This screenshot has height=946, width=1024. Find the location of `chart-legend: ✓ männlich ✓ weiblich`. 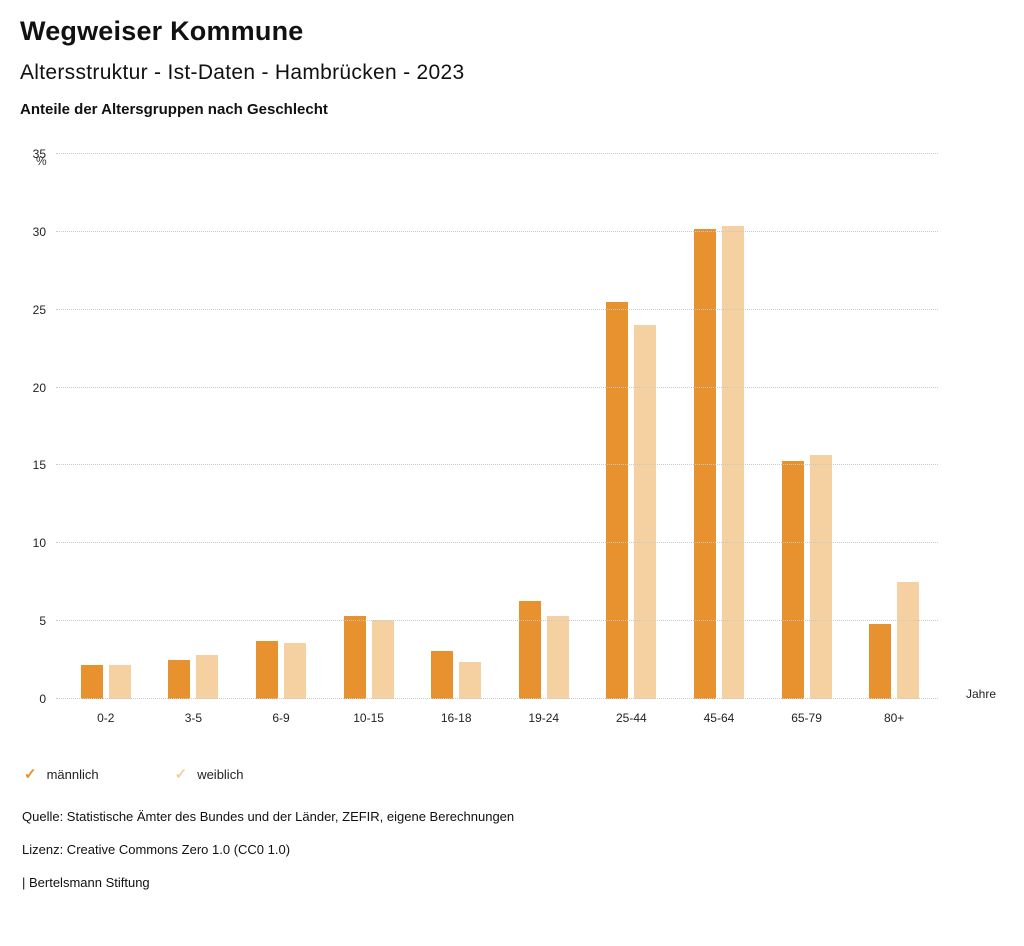

chart-legend: ✓ männlich ✓ weiblich is located at coordinates (514, 774).